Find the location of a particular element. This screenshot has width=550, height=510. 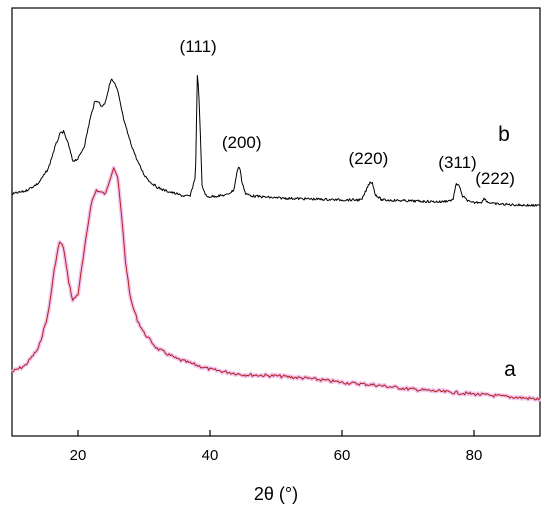

peak-label: (222) is located at coordinates (495, 178).